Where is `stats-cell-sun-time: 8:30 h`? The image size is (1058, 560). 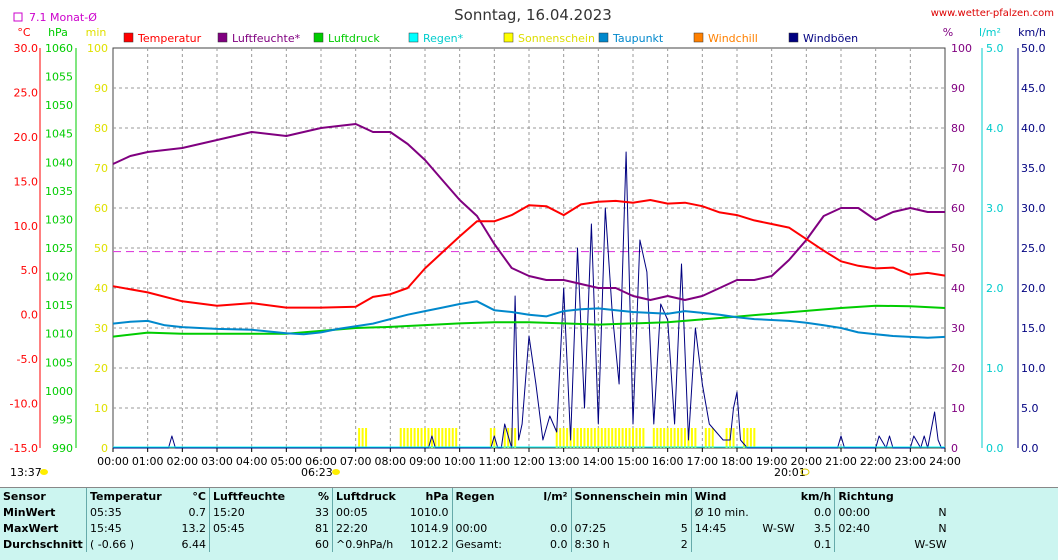
stats-cell-sun-time: 8:30 h is located at coordinates (616, 544).